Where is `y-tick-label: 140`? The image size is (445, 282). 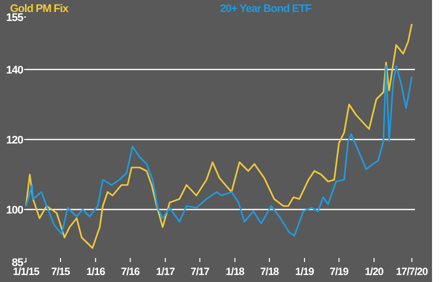 y-tick-label: 140 is located at coordinates (15, 70).